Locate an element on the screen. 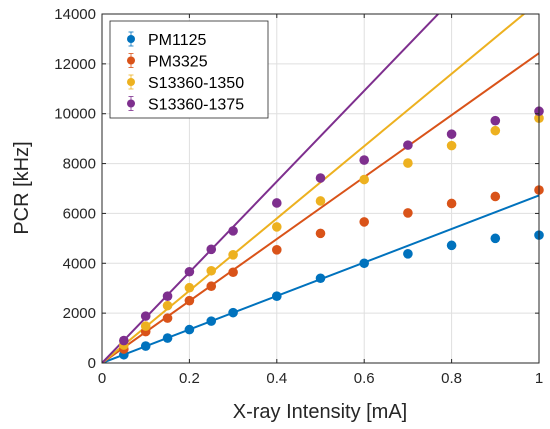 The image size is (550, 429). legend-box is located at coordinates (189, 69).